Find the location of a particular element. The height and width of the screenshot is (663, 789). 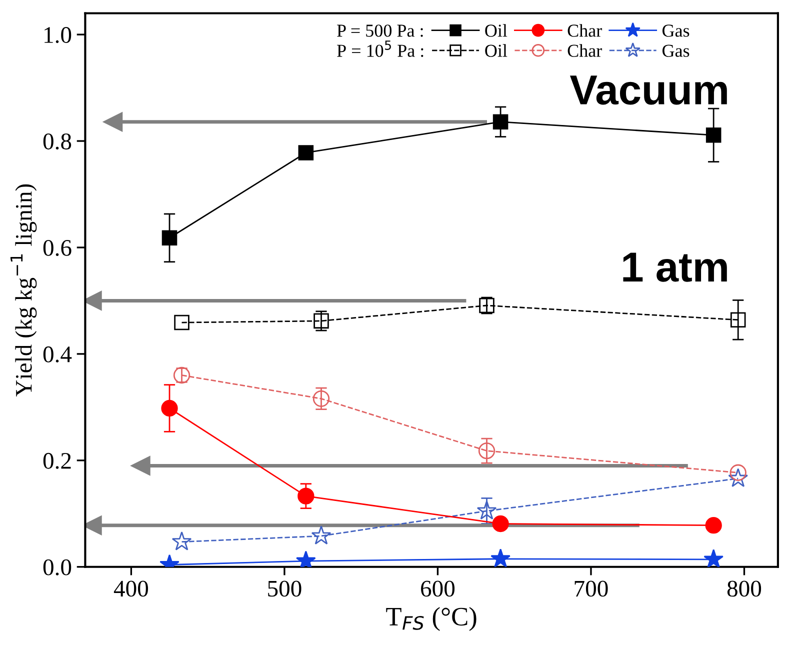

x-axis-title: T$_{FS}$ (°C) is located at coordinates (431, 619).